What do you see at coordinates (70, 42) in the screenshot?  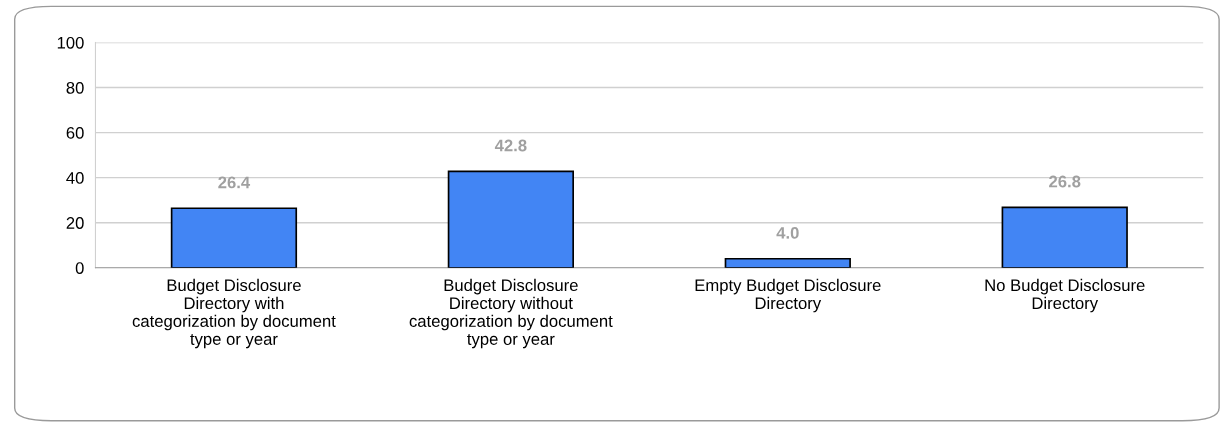 I see `y-tick-label: 100` at bounding box center [70, 42].